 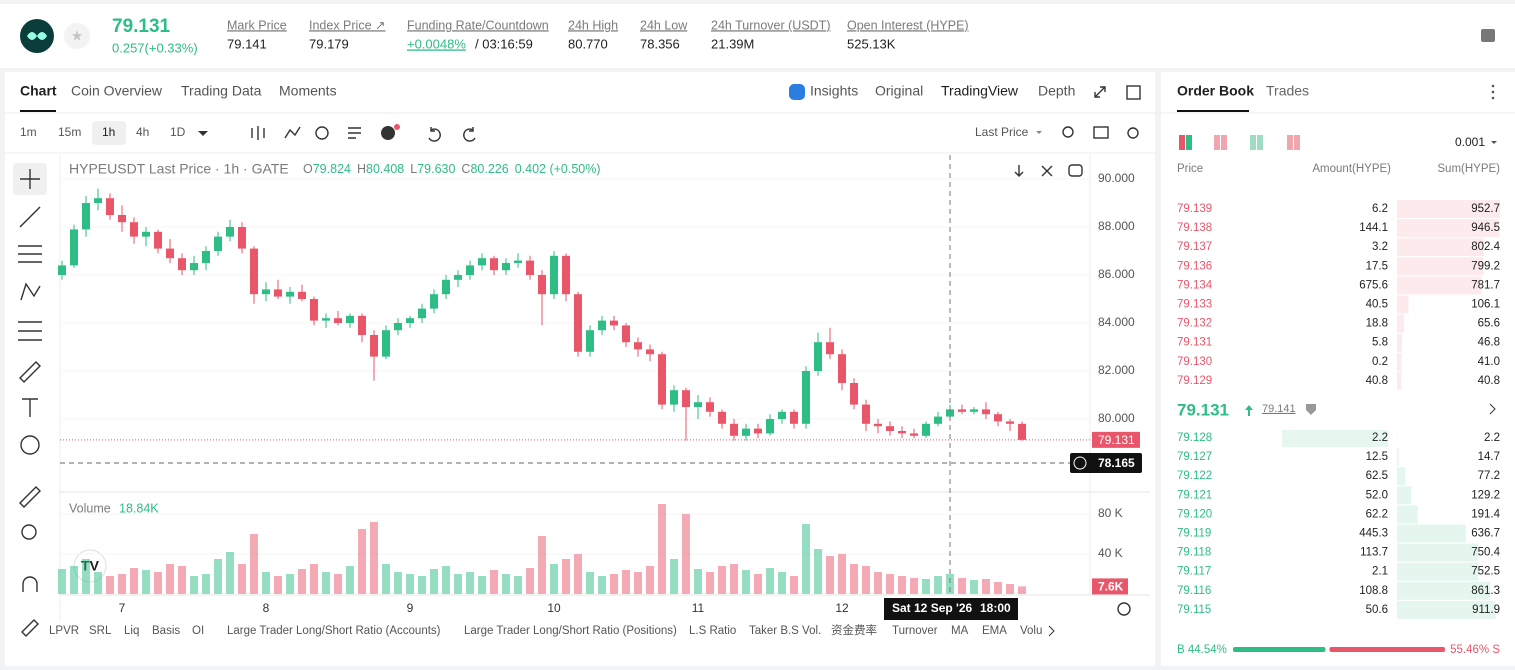 What do you see at coordinates (1056, 91) in the screenshot?
I see `view-tab: Depth` at bounding box center [1056, 91].